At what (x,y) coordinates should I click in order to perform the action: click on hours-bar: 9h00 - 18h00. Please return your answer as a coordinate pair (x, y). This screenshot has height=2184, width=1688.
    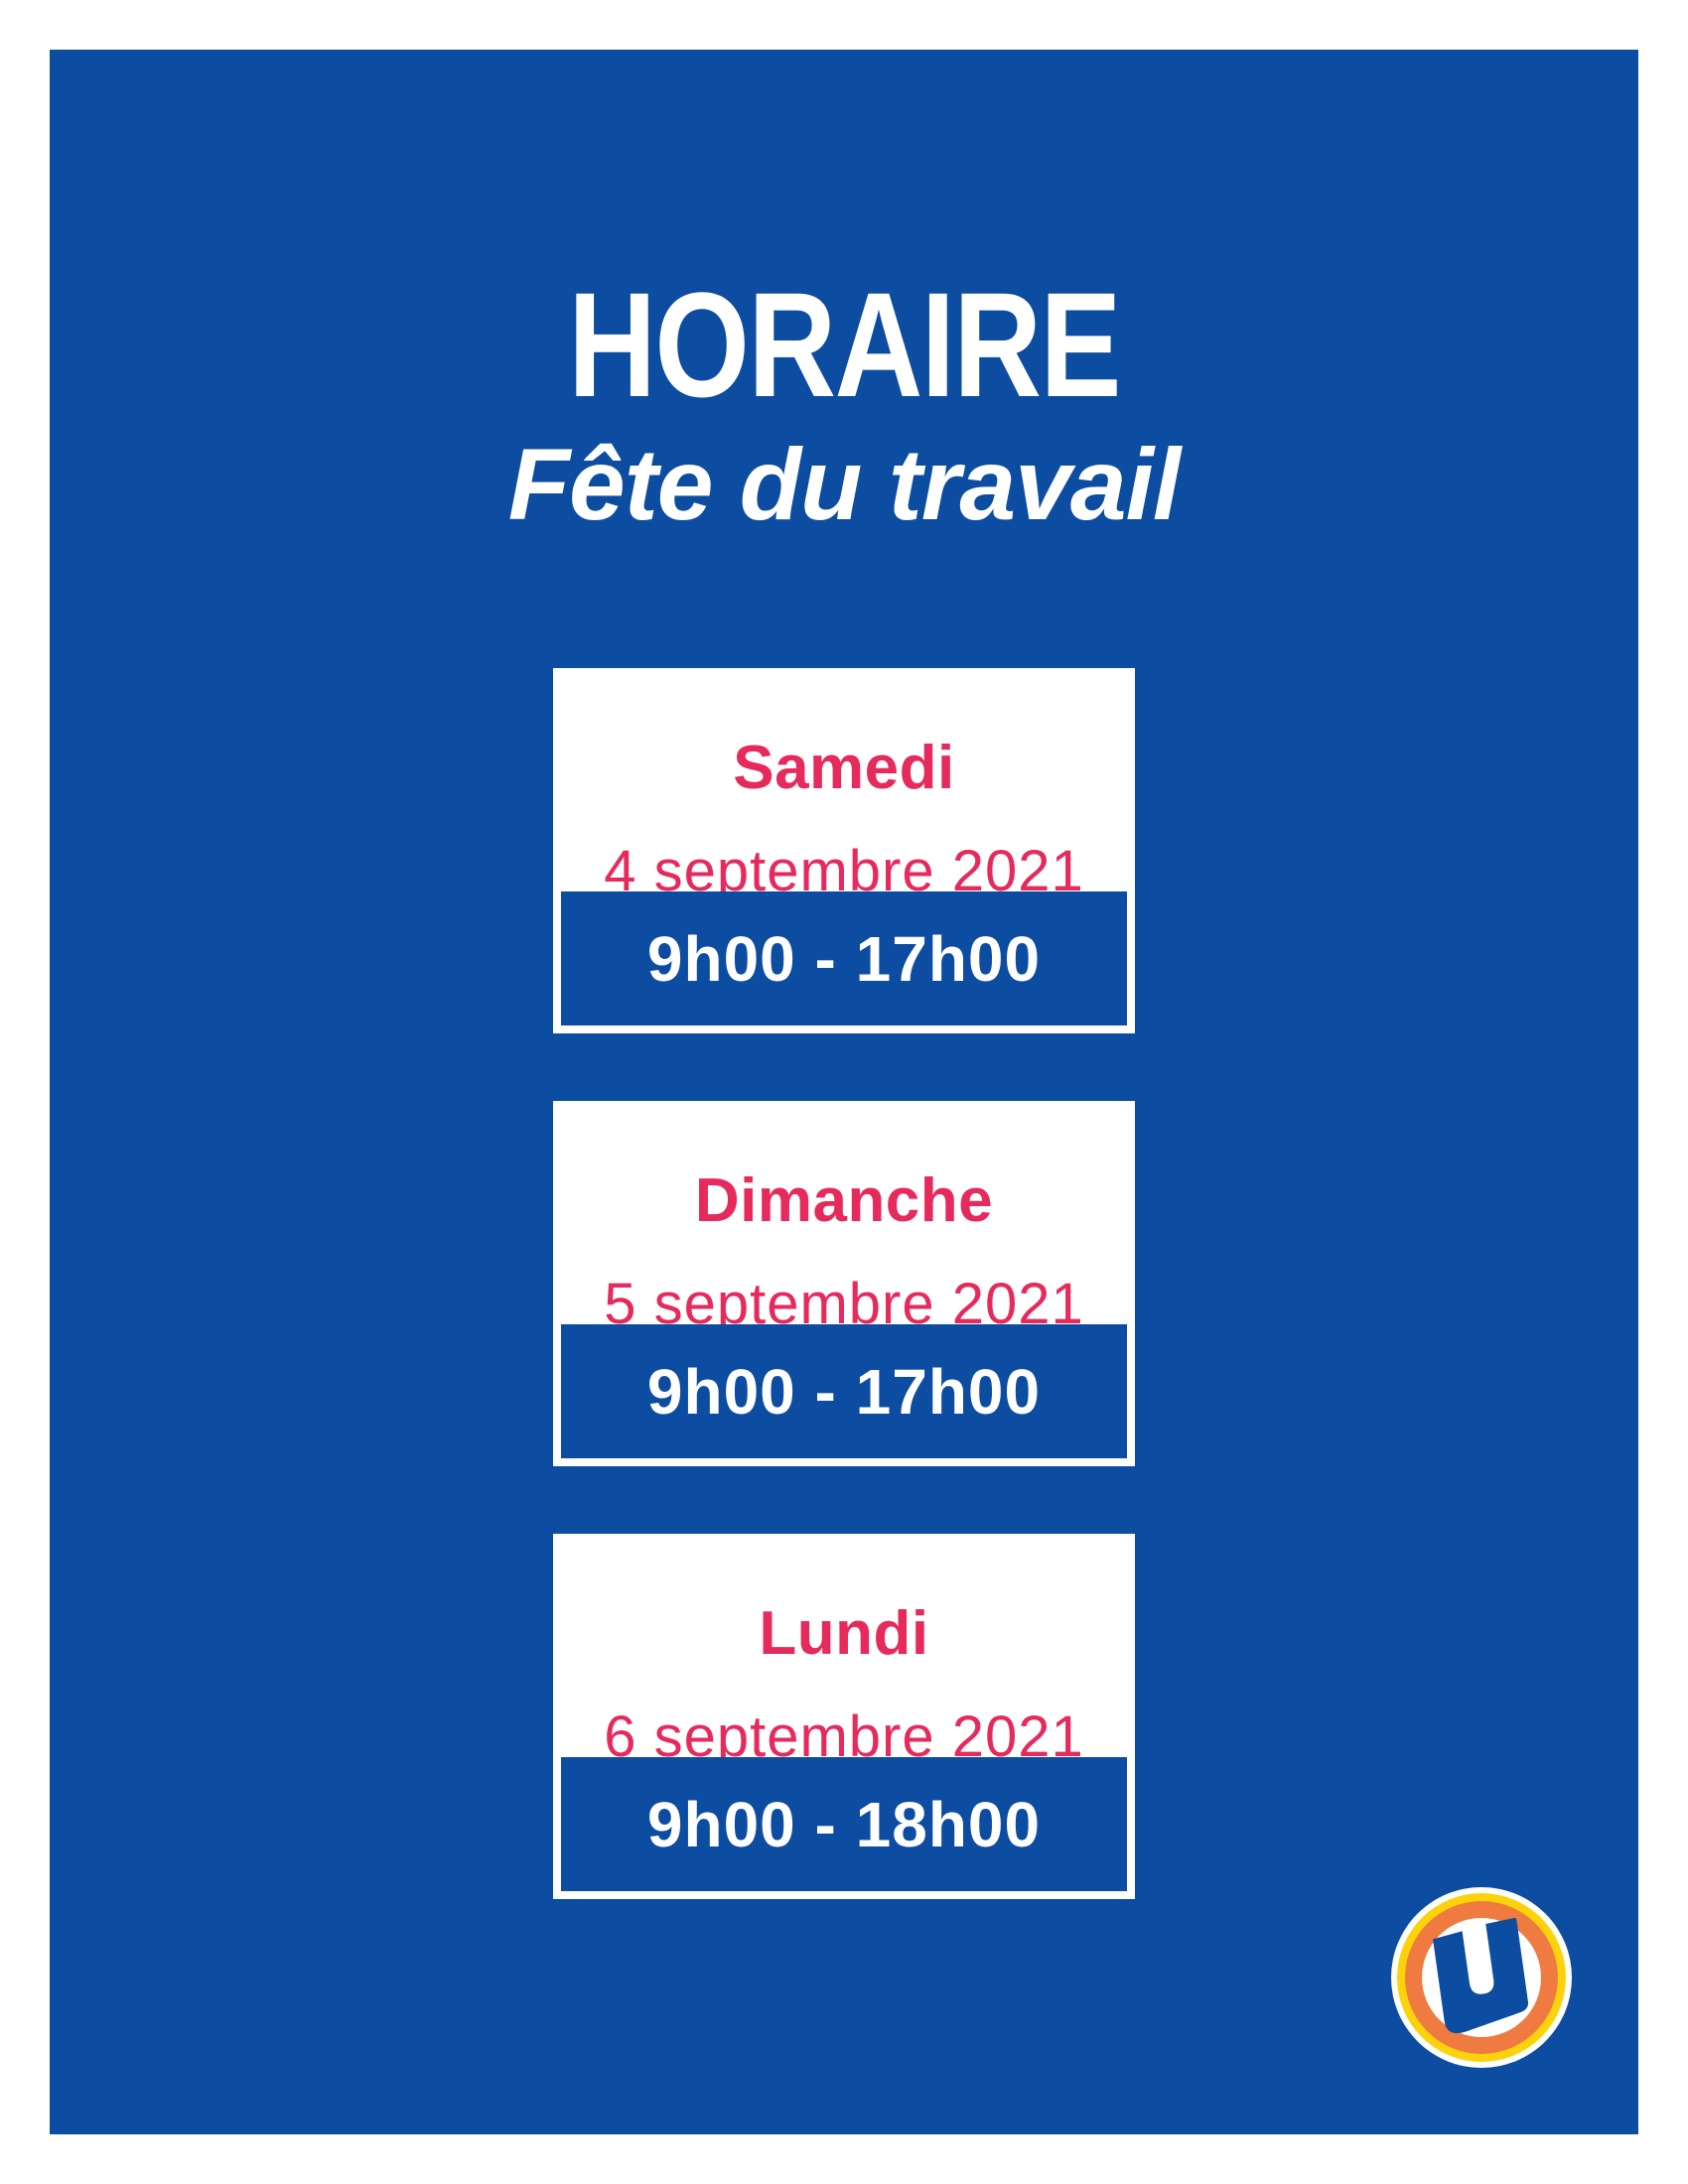
    Looking at the image, I should click on (844, 1824).